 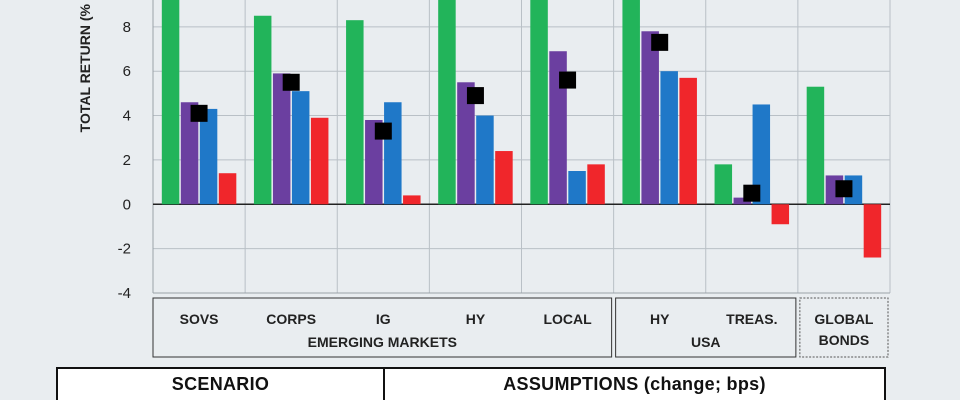 What do you see at coordinates (124, 293) in the screenshot?
I see `y-tick-label: -4` at bounding box center [124, 293].